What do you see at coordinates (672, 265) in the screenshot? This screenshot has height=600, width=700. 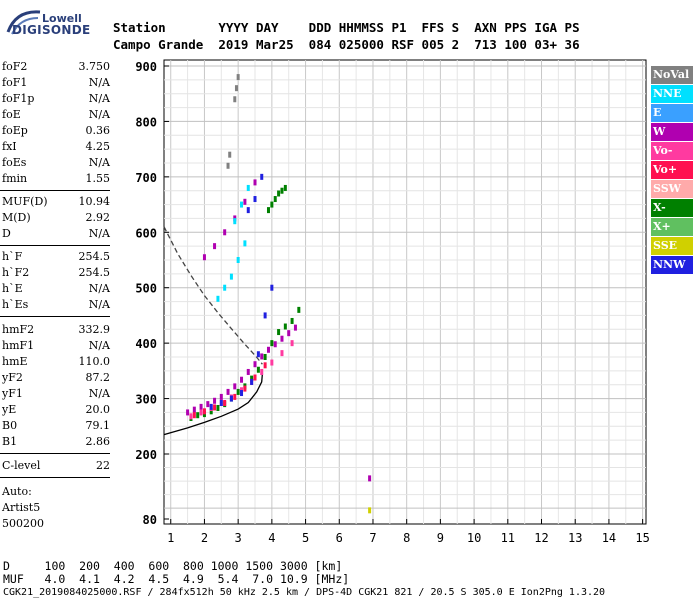 I see `legend-item-nnw: NNW` at bounding box center [672, 265].